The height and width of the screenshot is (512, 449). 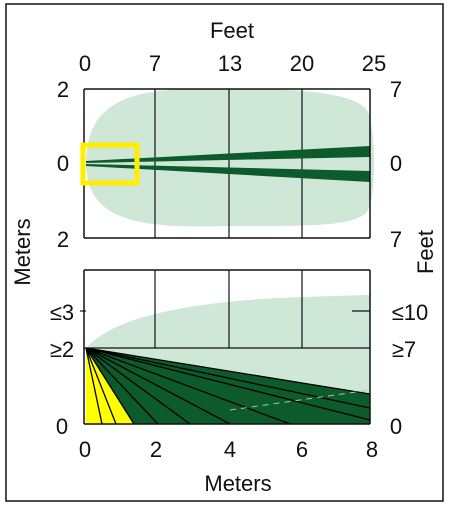 What do you see at coordinates (410, 312) in the screenshot?
I see `side-right-tick-label: ≤10` at bounding box center [410, 312].